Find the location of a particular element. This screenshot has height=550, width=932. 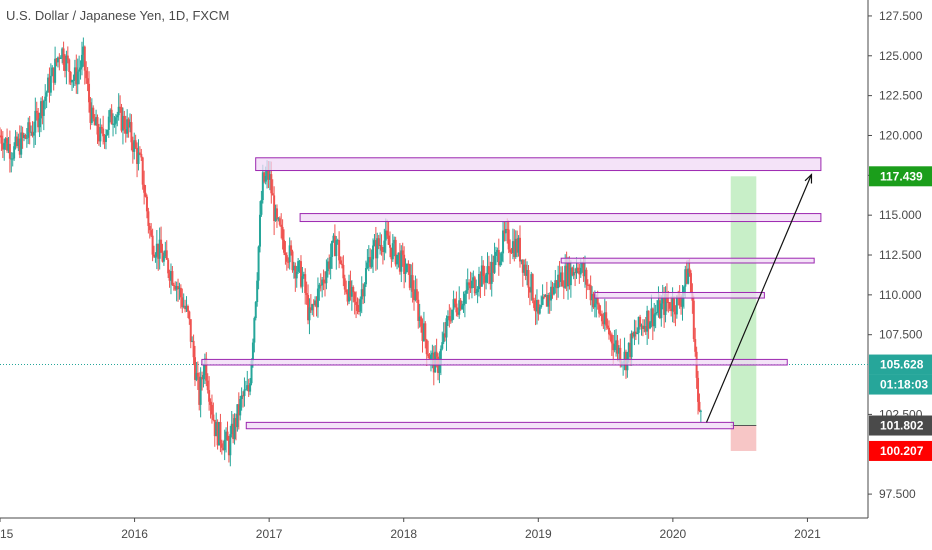

price-badge-label: 100.207 is located at coordinates (902, 451).